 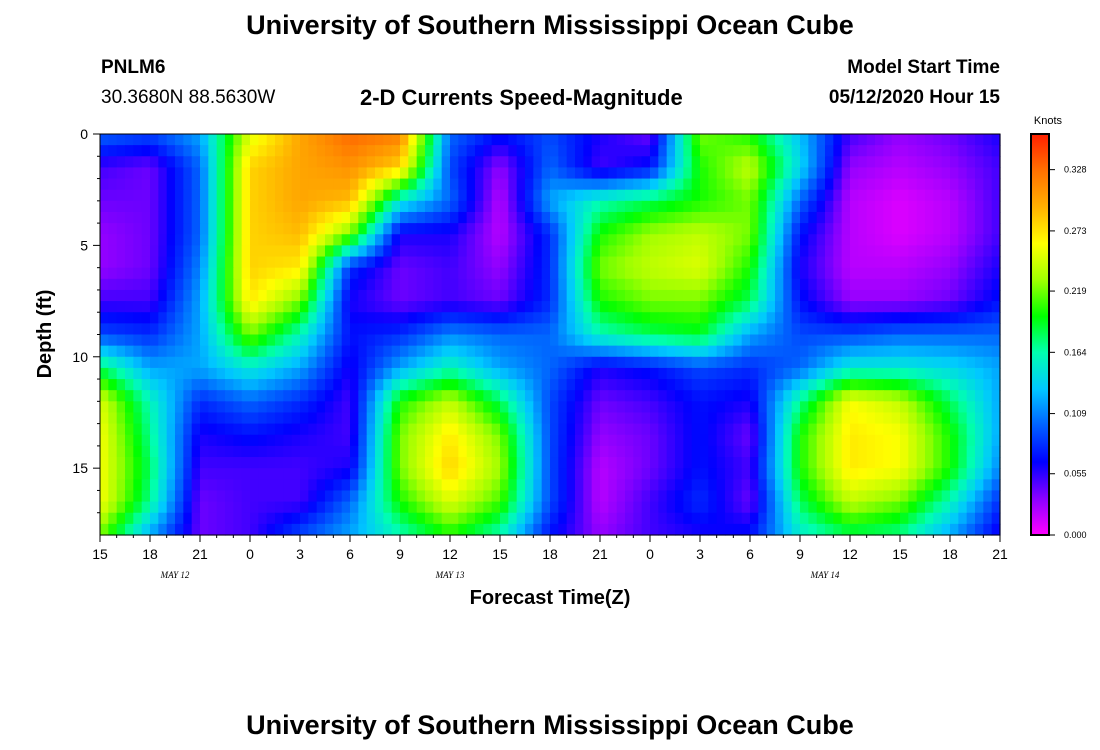 I want to click on x-tick-label: 12, so click(x=850, y=554).